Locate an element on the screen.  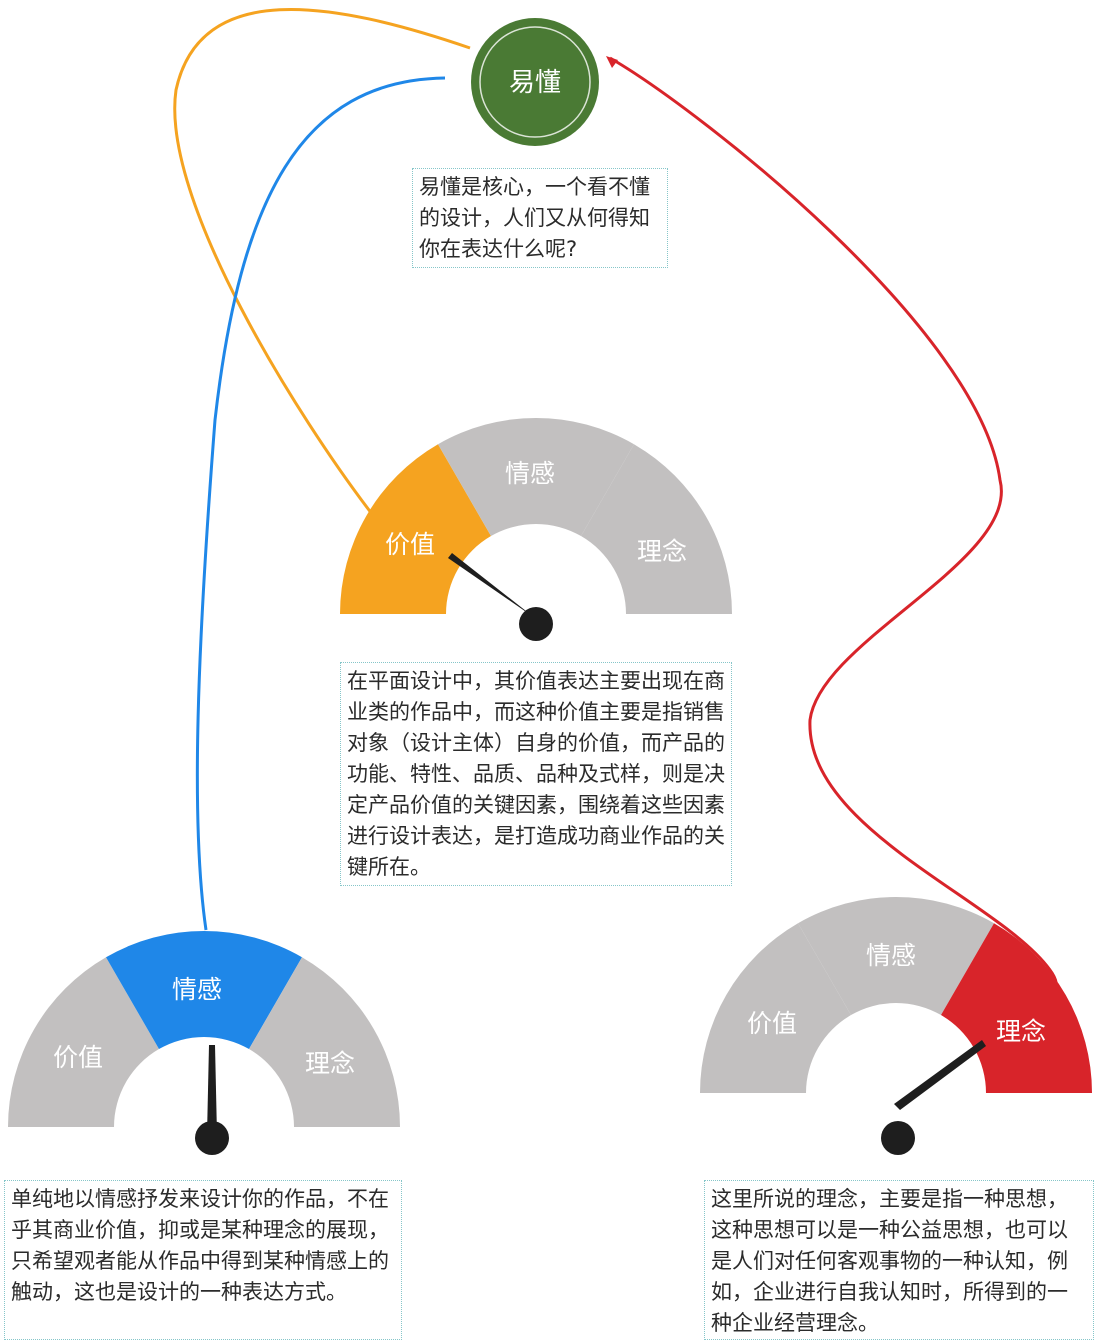
gauge-emotion: 价值 情感 理念 is located at coordinates (204, 1042).